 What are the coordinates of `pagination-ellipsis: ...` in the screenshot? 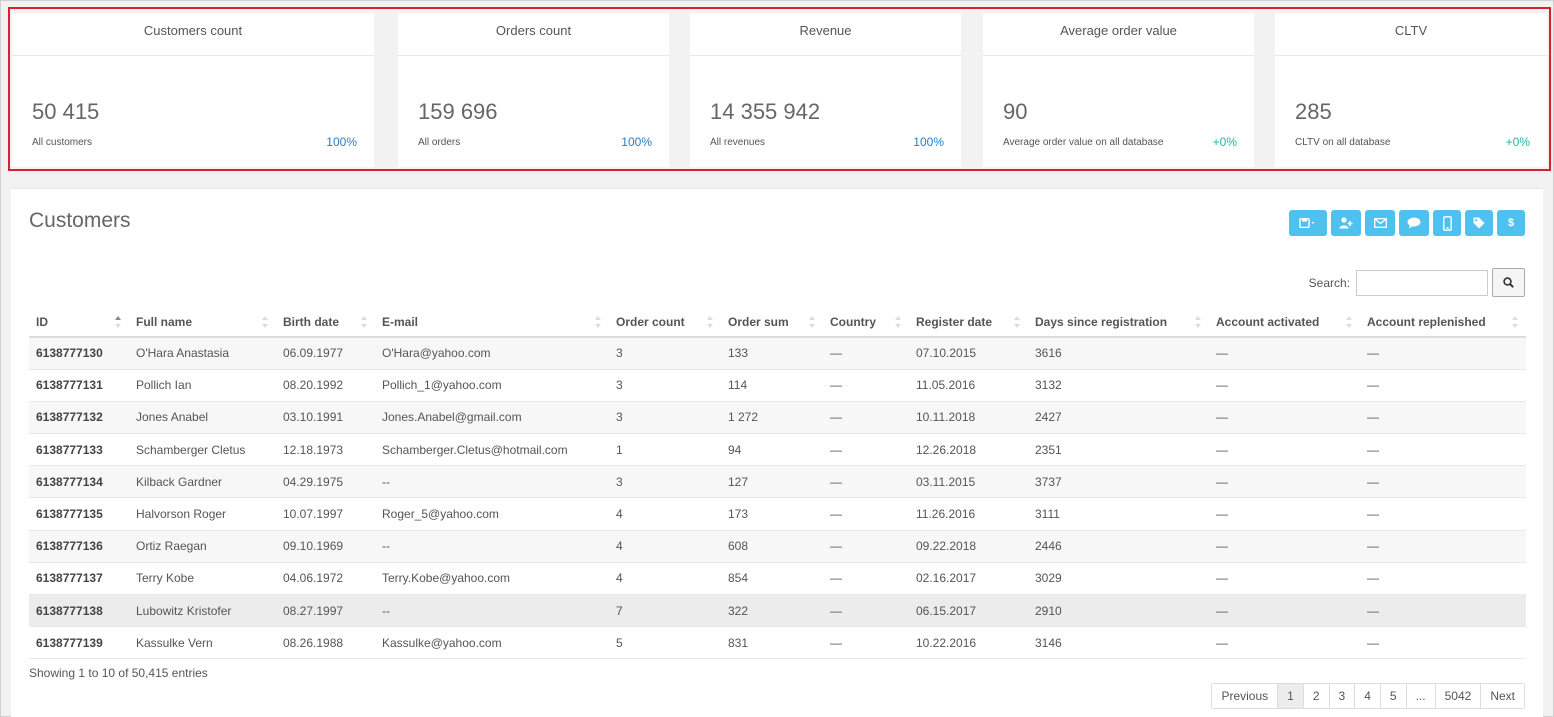 It's located at (1420, 696).